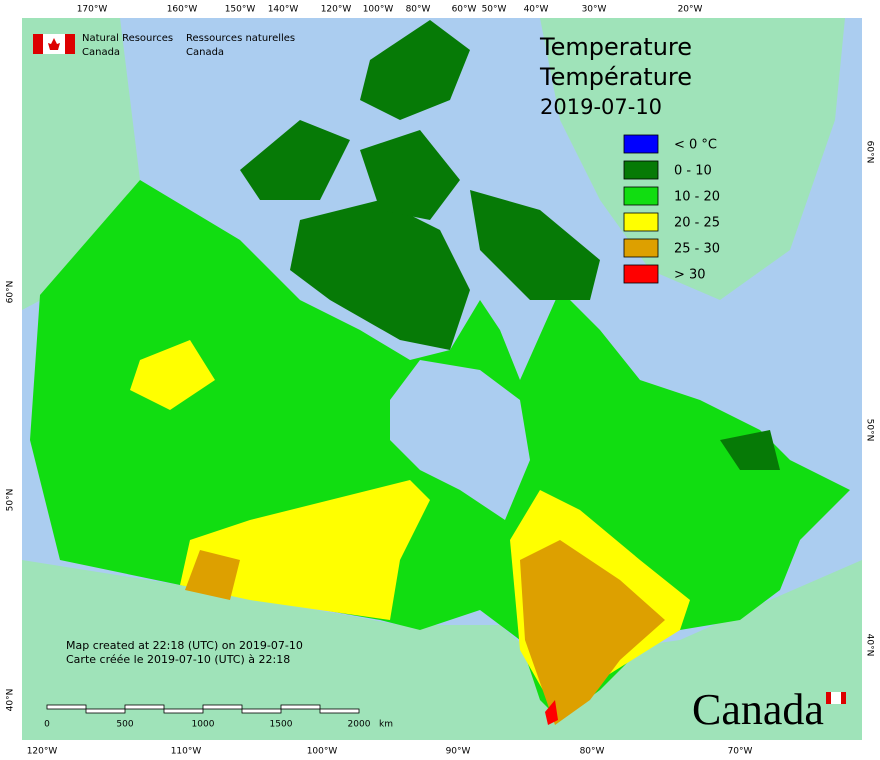 The width and height of the screenshot is (880, 760). I want to click on land-20-25-north, so click(172, 375).